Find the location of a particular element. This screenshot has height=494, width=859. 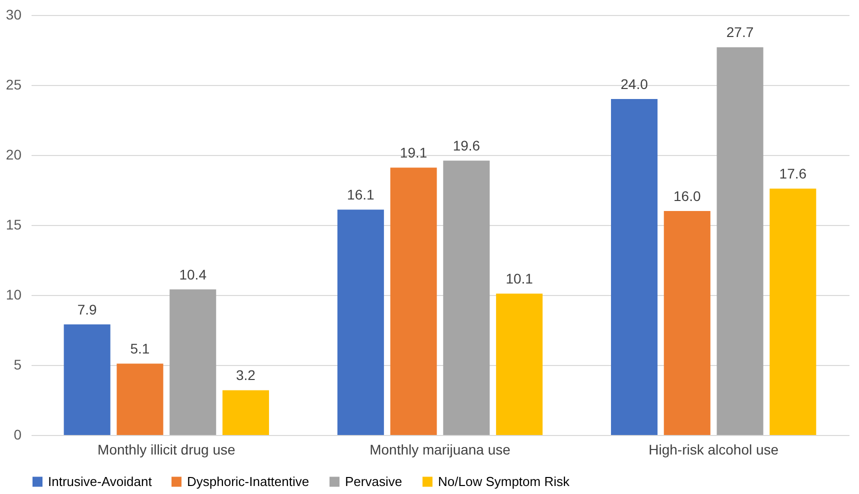

data-label: 10.1 is located at coordinates (520, 278).